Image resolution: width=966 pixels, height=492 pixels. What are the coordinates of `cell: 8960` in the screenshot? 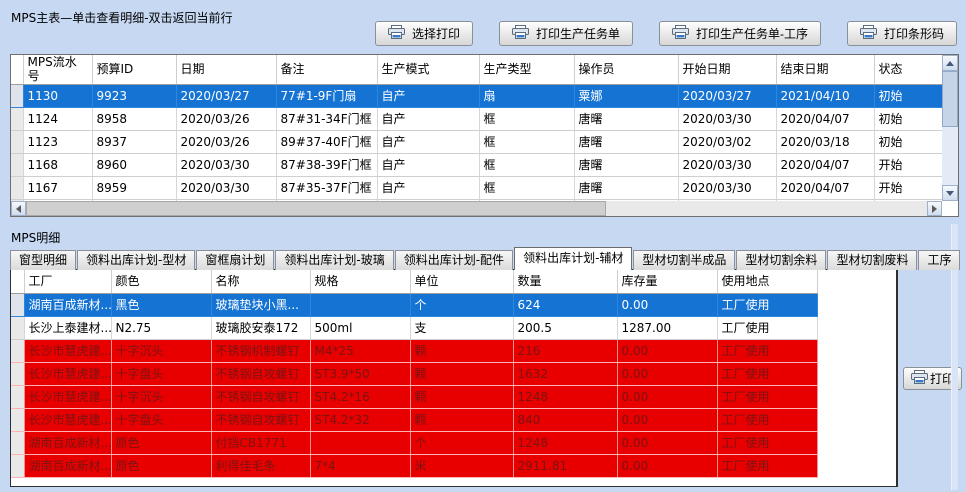 It's located at (134, 165).